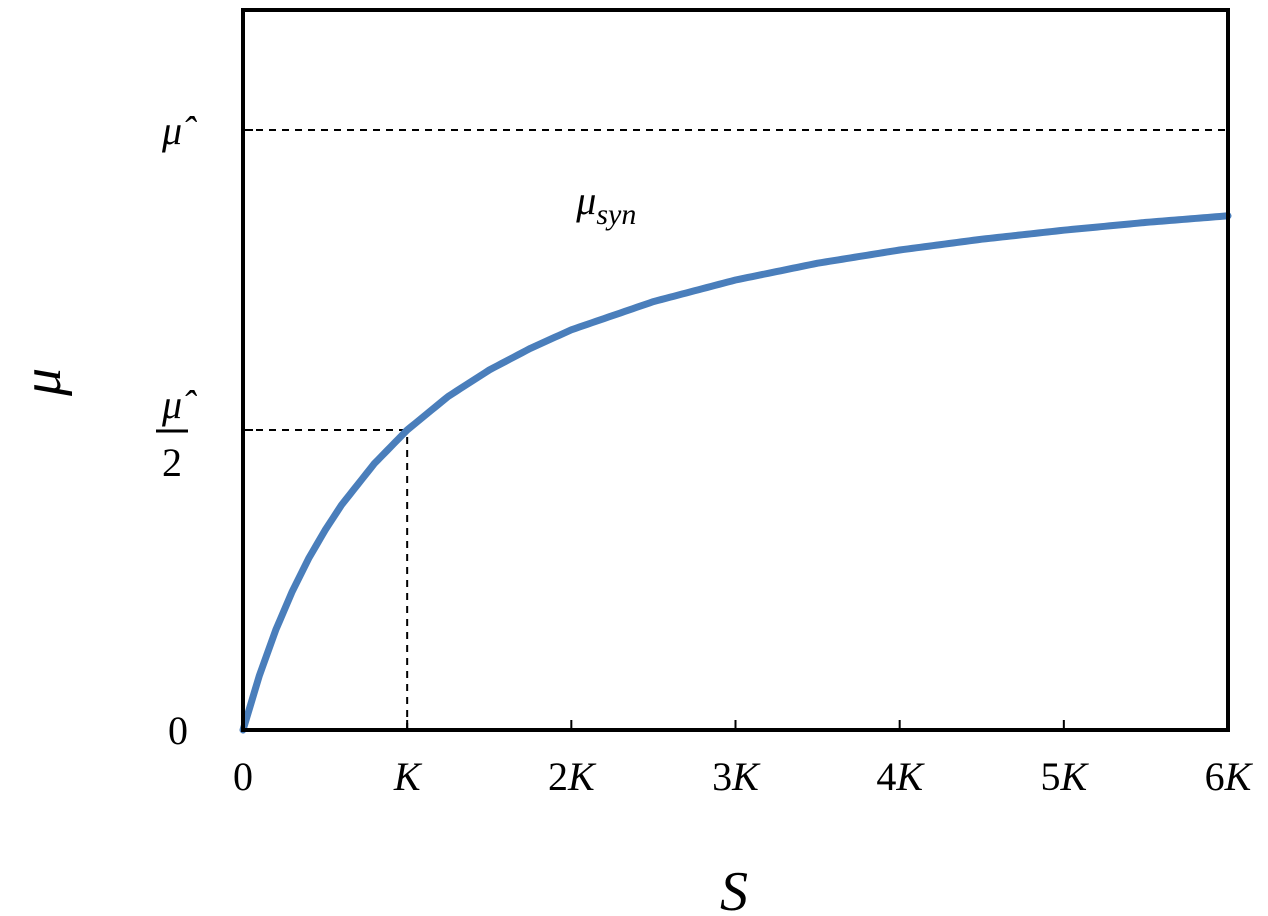 The width and height of the screenshot is (1268, 916). I want to click on x-axis-title: S, so click(734, 888).